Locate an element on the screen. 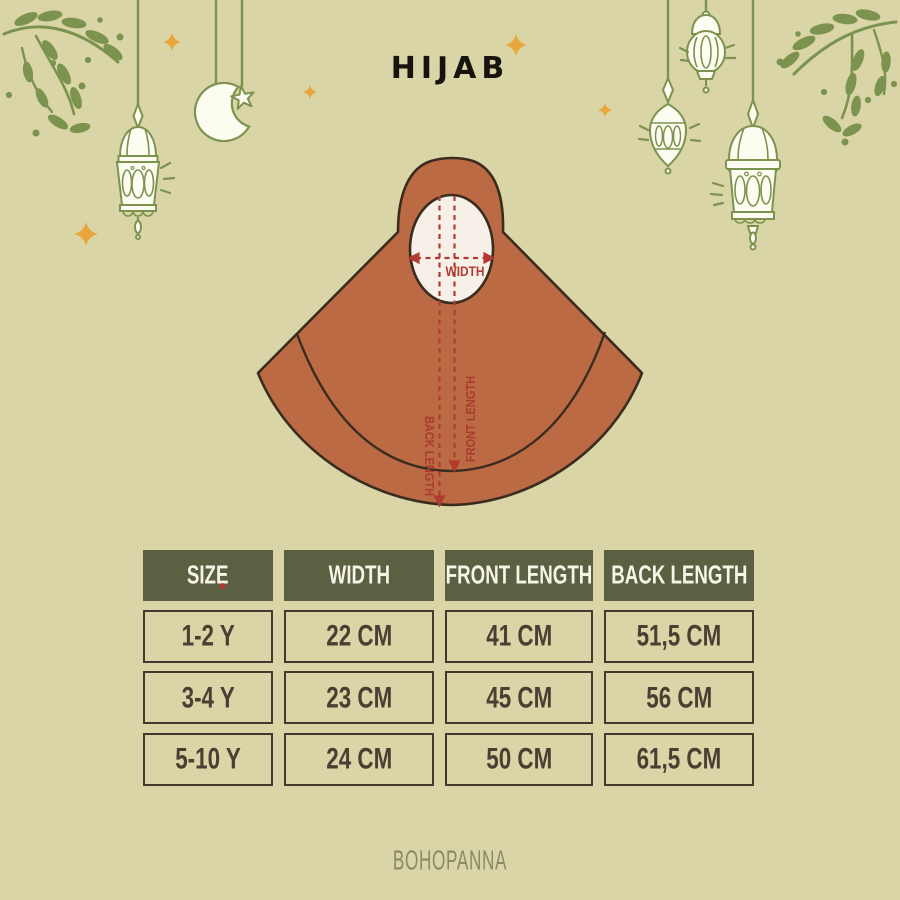 The image size is (900, 900). header-cell-size: SIZE is located at coordinates (208, 575).